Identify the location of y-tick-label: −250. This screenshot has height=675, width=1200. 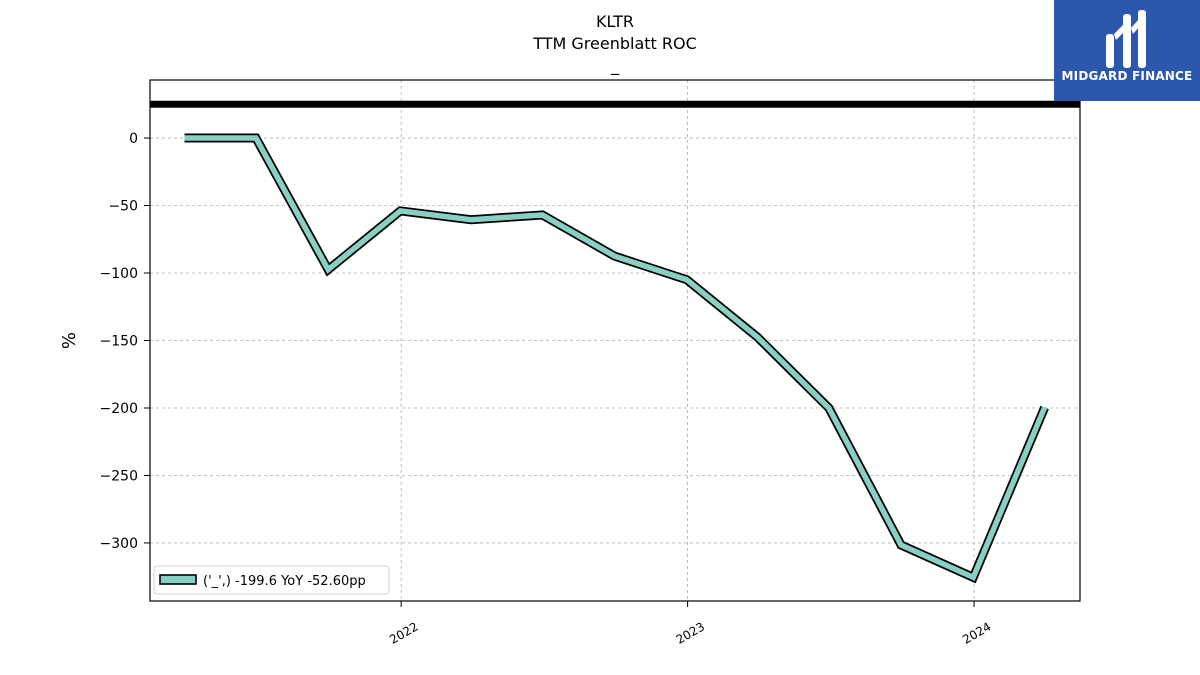
(119, 476).